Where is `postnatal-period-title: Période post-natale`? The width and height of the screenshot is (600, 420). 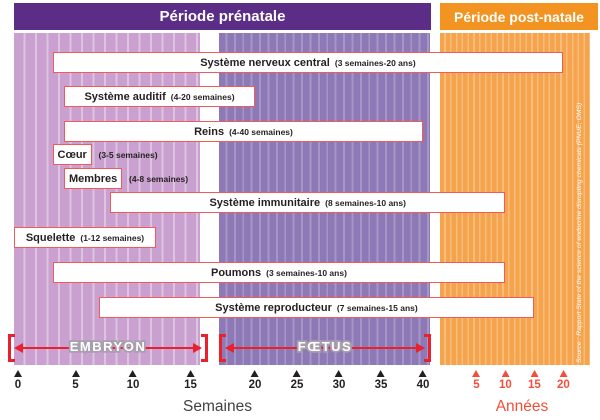 postnatal-period-title: Période post-natale is located at coordinates (519, 16).